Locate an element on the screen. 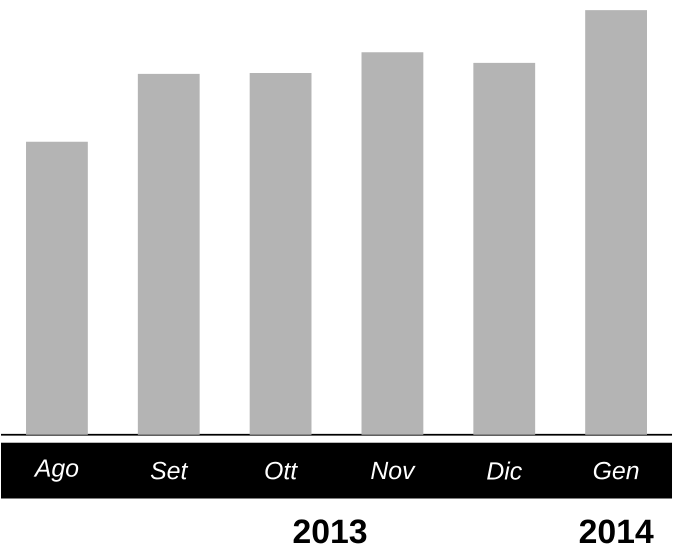 This screenshot has height=557, width=673. x-tick-label: Nov is located at coordinates (393, 471).